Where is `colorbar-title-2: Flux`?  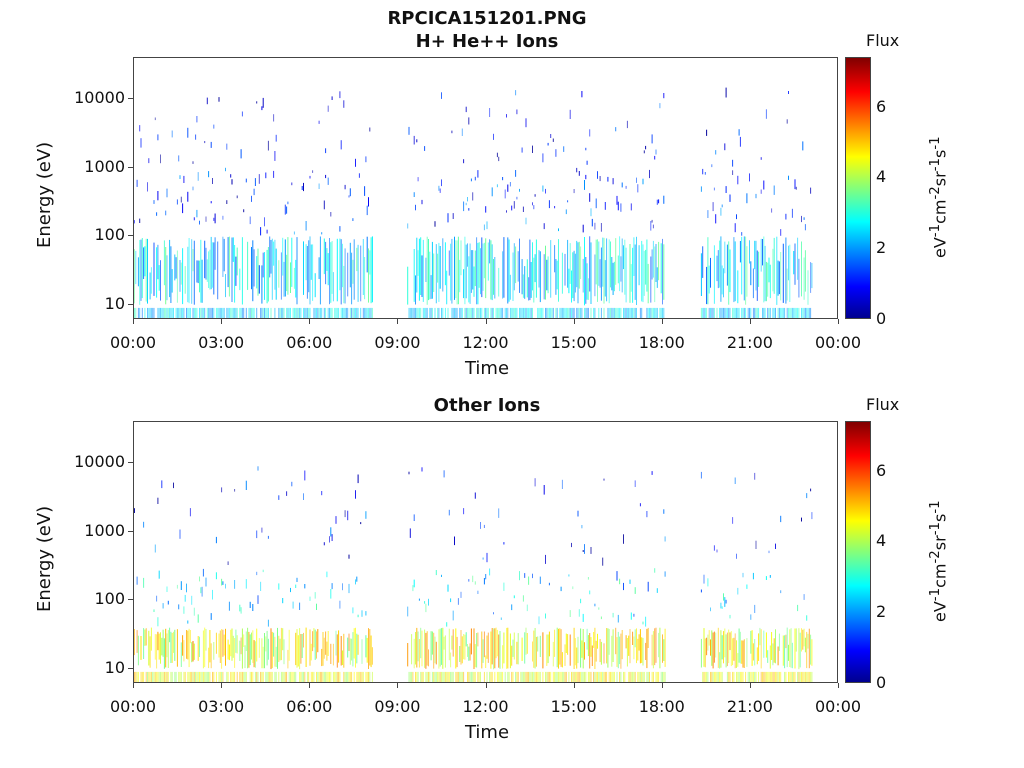 colorbar-title-2: Flux is located at coordinates (883, 404).